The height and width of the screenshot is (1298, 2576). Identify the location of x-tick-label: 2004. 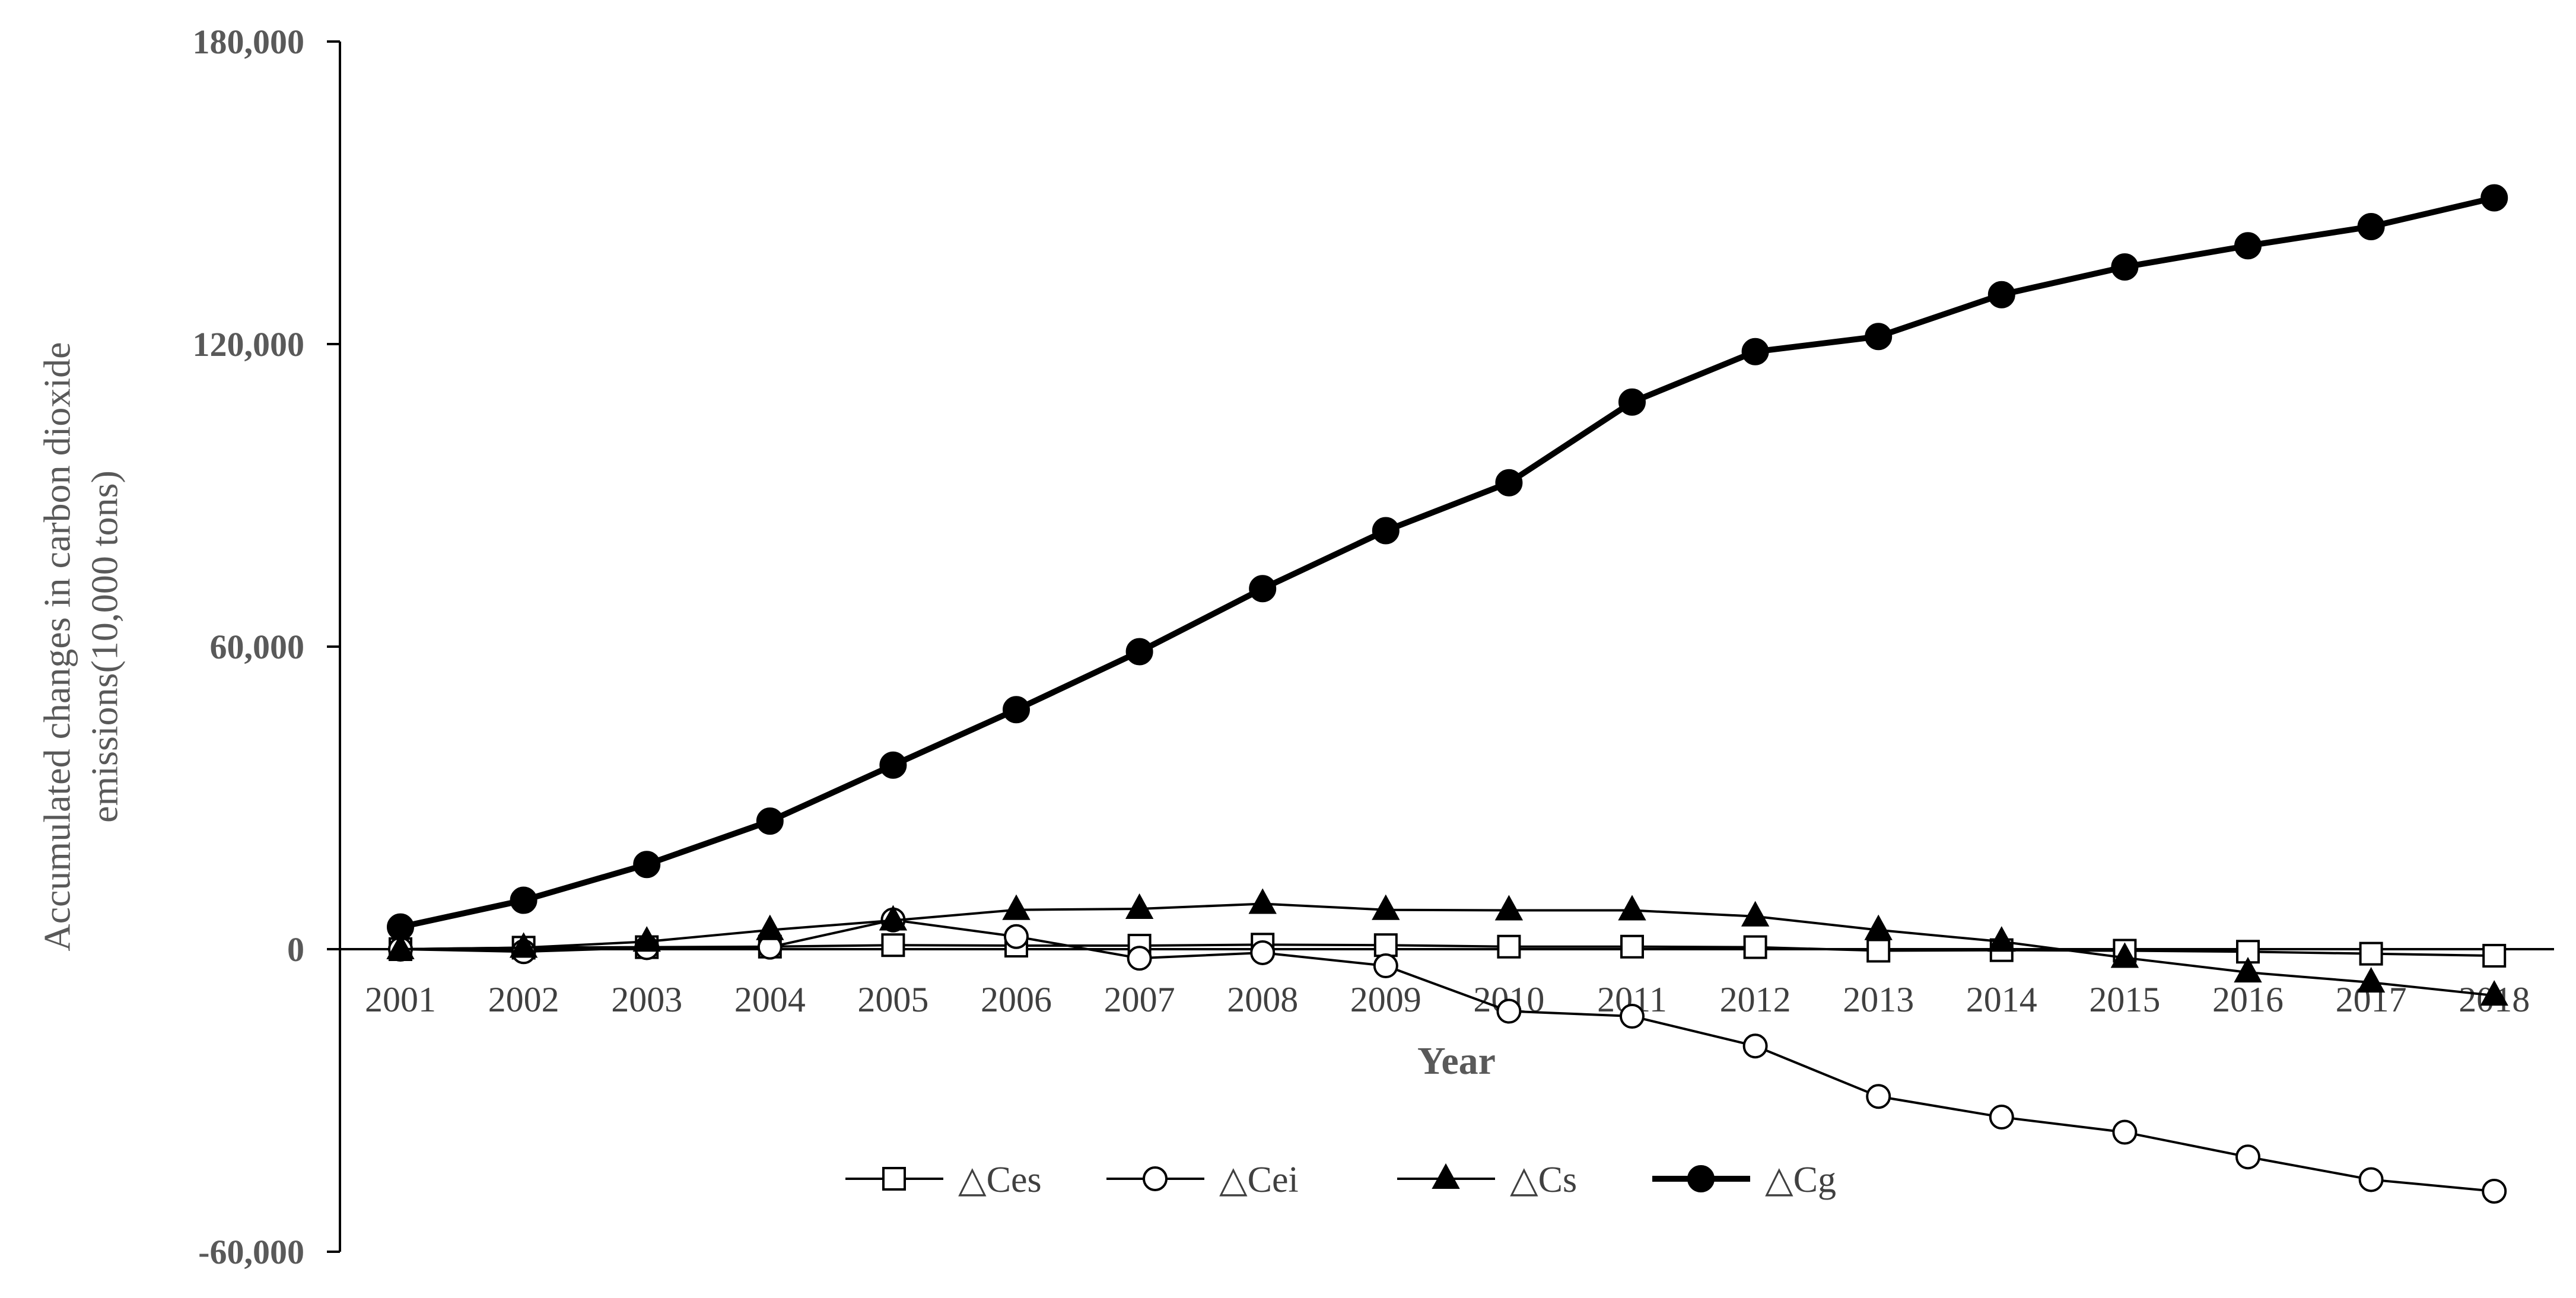
(770, 999).